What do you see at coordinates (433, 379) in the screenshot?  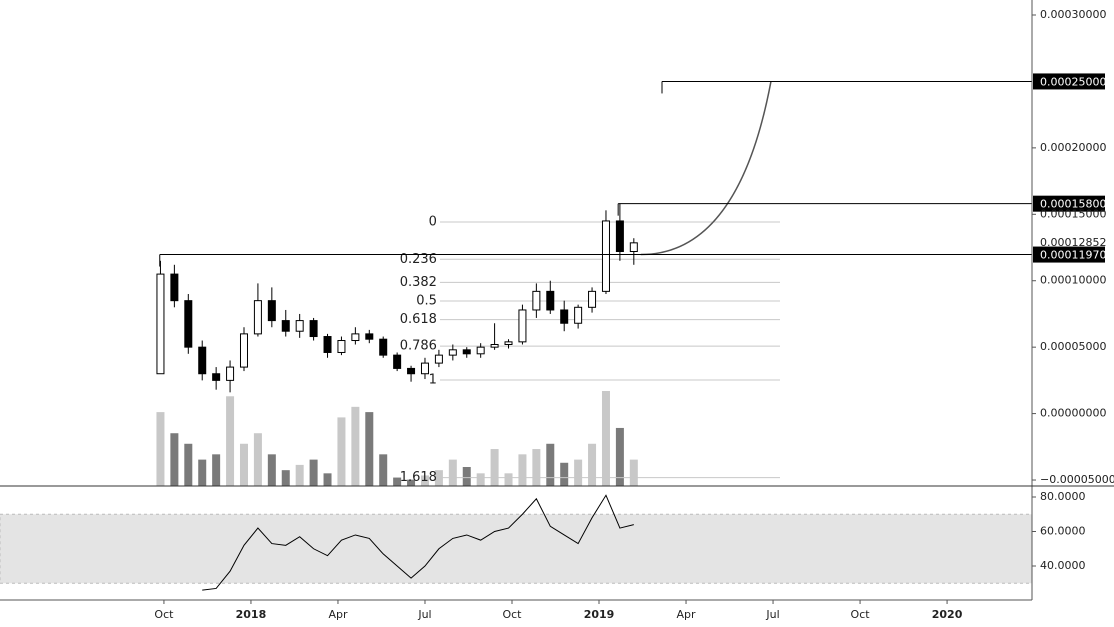 I see `fib-label: 1` at bounding box center [433, 379].